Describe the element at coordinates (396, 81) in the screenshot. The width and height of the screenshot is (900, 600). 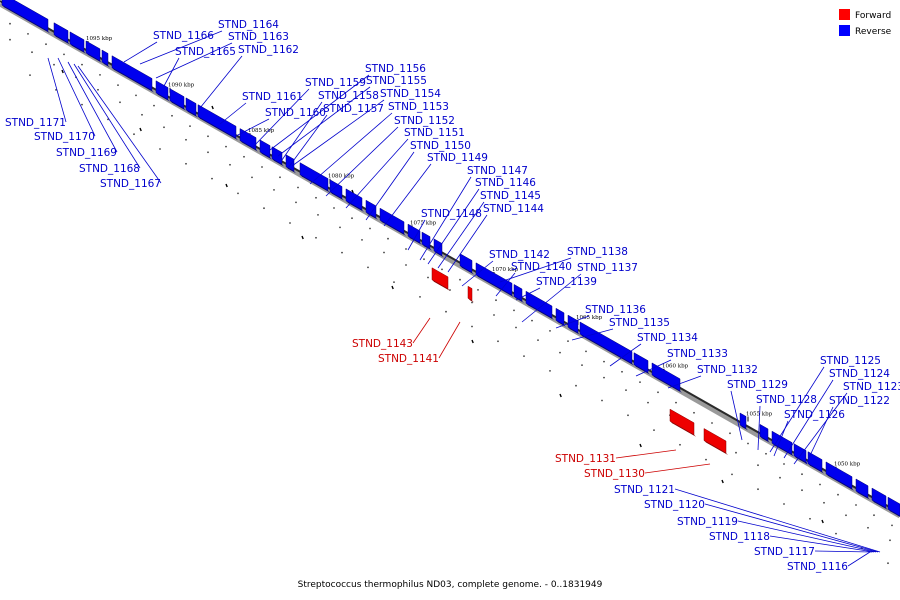
I see `gene-label: STND_1155` at that location.